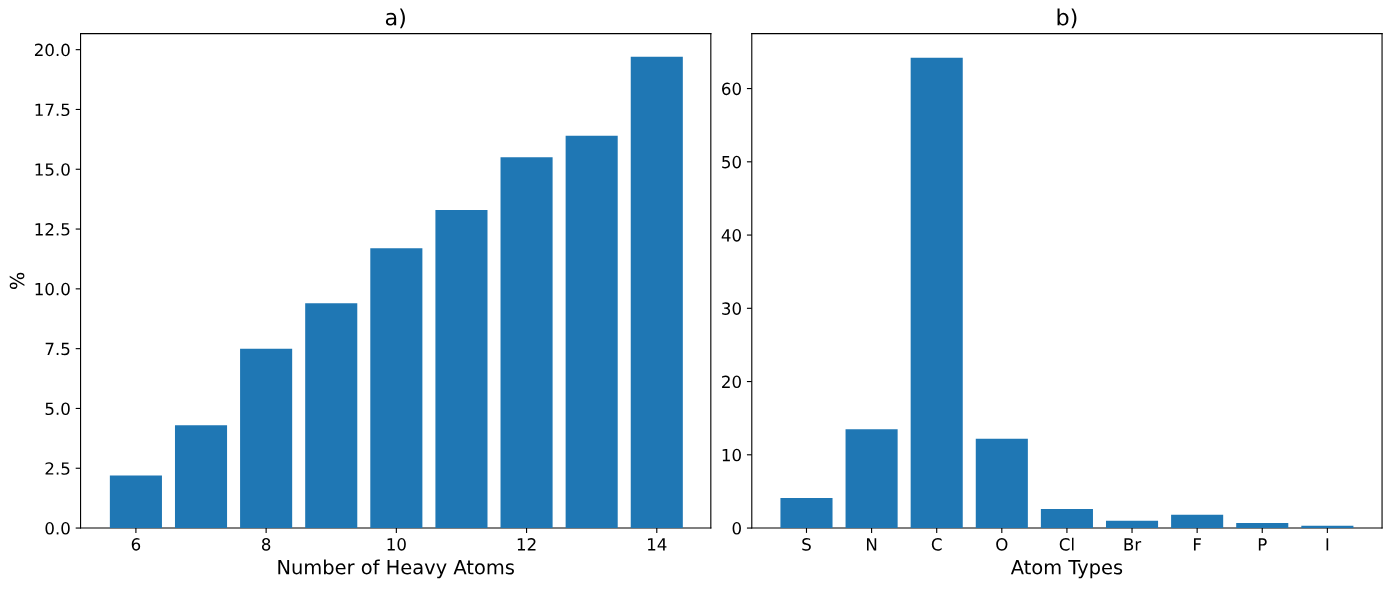  What do you see at coordinates (396, 569) in the screenshot?
I see `x-axis-title: Number of Heavy Atoms` at bounding box center [396, 569].